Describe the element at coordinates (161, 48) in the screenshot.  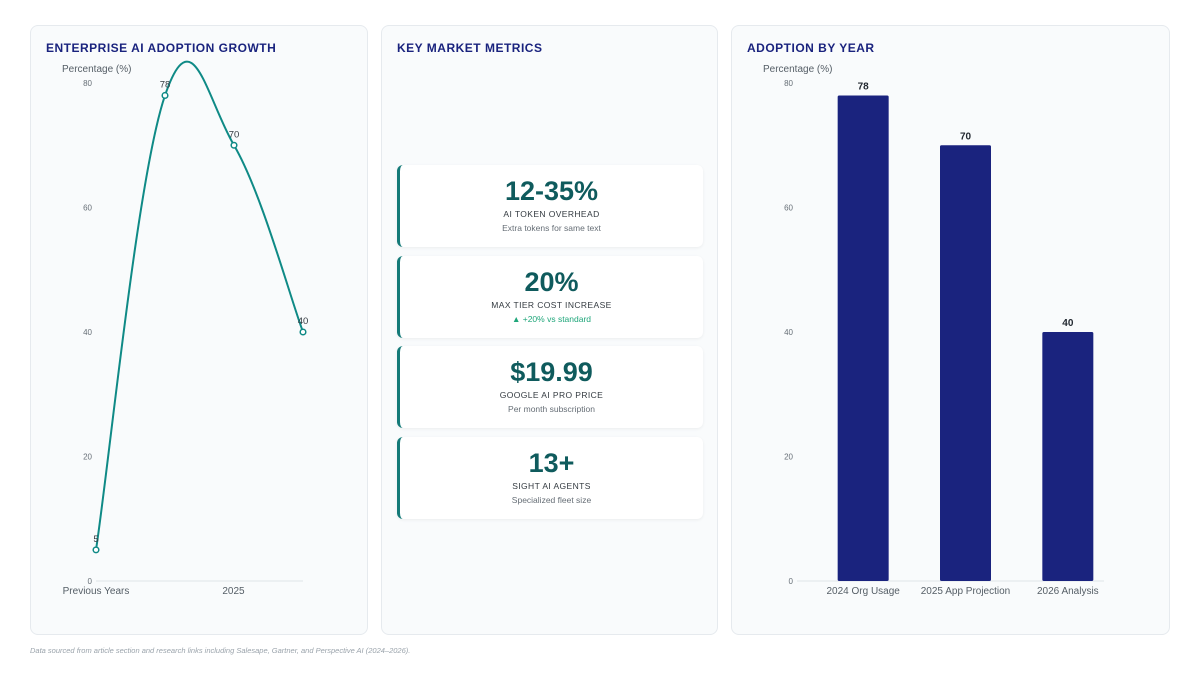
I see `growth-chart-title: ENTERPRISE AI ADOPTION GROWTH` at that location.